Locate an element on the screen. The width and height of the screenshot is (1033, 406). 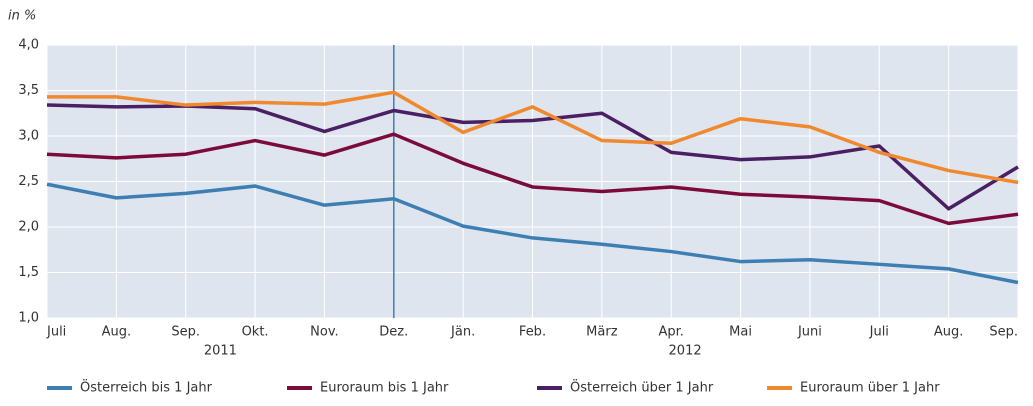
legend-label: Österreich über 1 Jahr is located at coordinates (642, 387).